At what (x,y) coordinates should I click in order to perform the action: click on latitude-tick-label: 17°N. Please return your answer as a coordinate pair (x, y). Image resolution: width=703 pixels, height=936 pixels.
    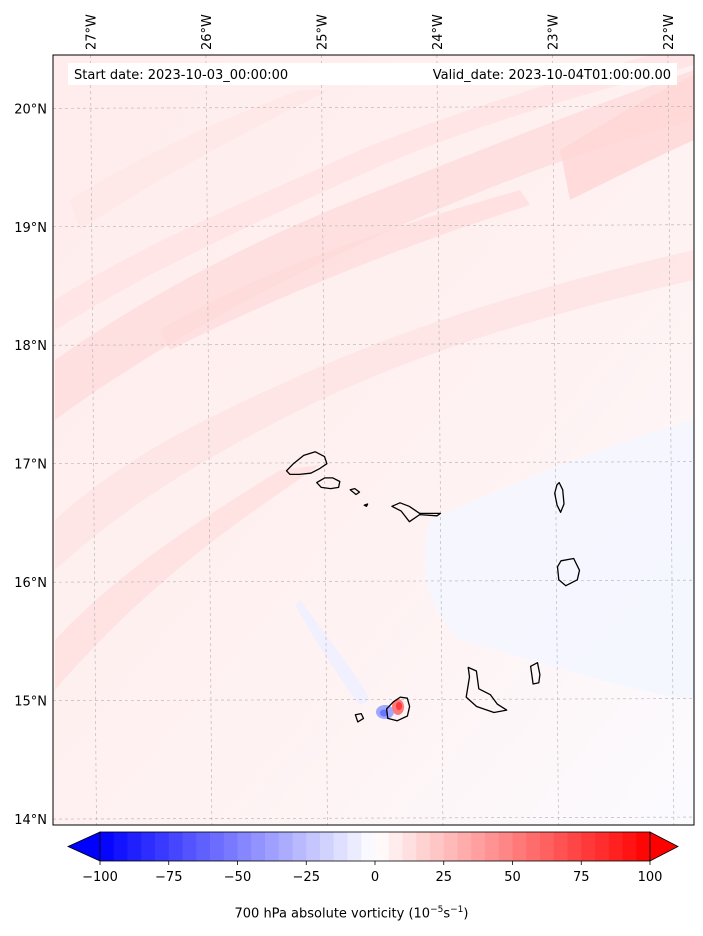
    Looking at the image, I should click on (30, 465).